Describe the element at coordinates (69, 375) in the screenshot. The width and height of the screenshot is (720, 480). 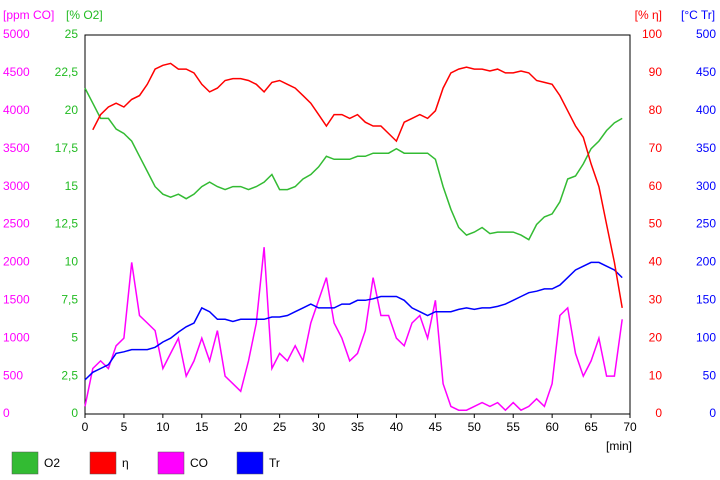
I see `y-tick-label: 2,5` at that location.